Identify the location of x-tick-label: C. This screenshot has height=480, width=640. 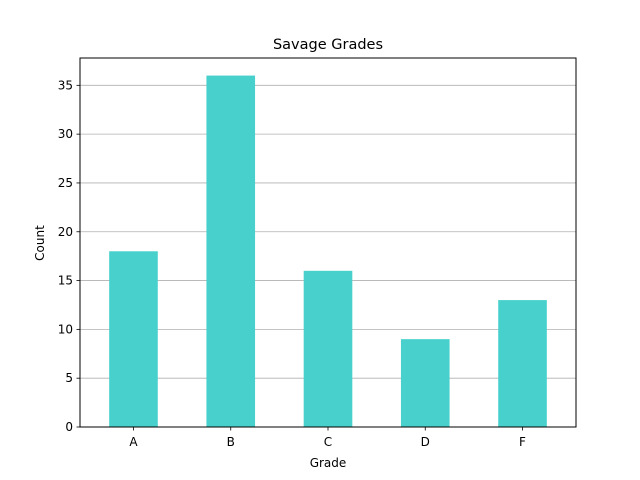
(328, 442).